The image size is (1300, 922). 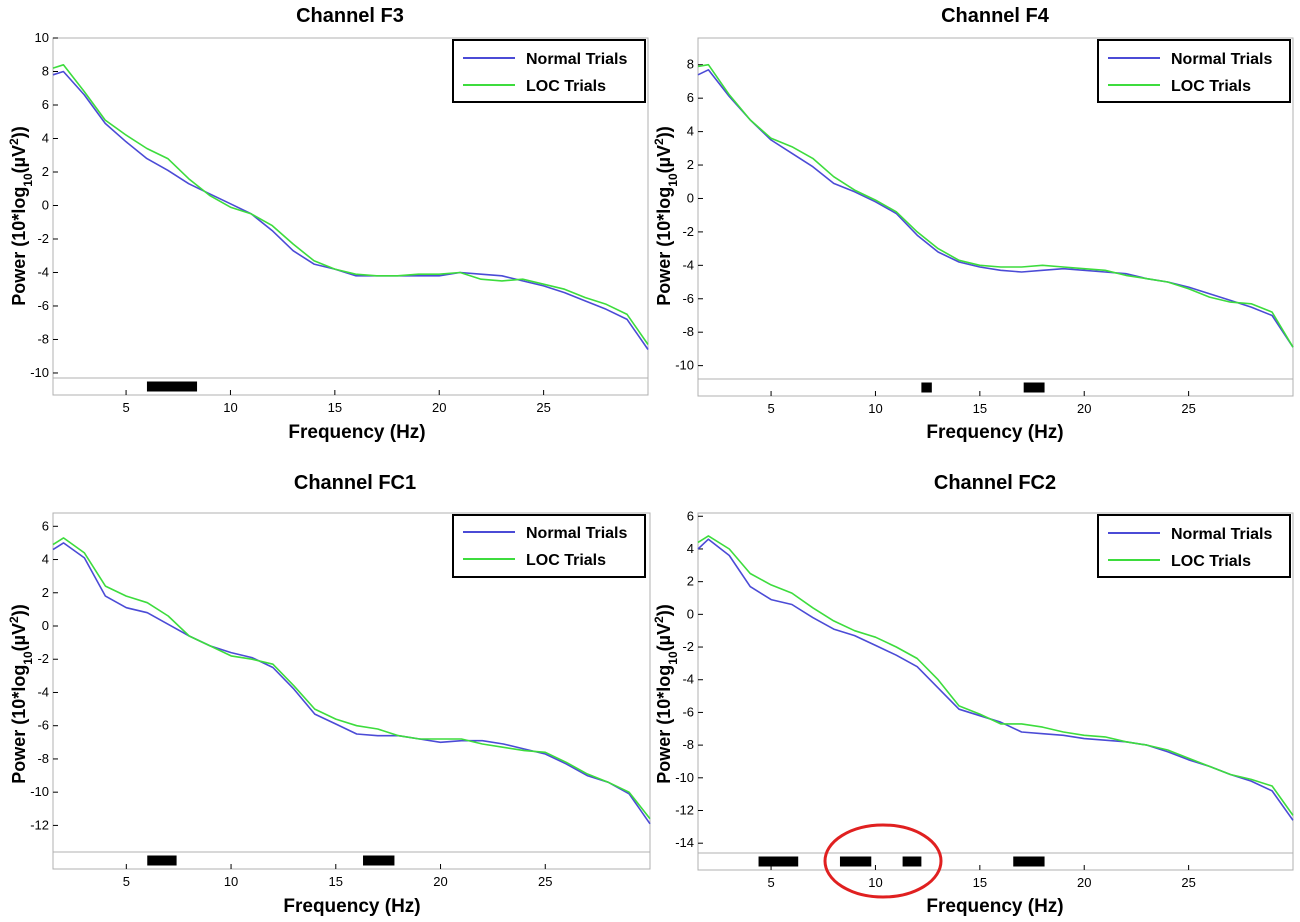 I want to click on y-tick-label: -14, so click(x=684, y=842).